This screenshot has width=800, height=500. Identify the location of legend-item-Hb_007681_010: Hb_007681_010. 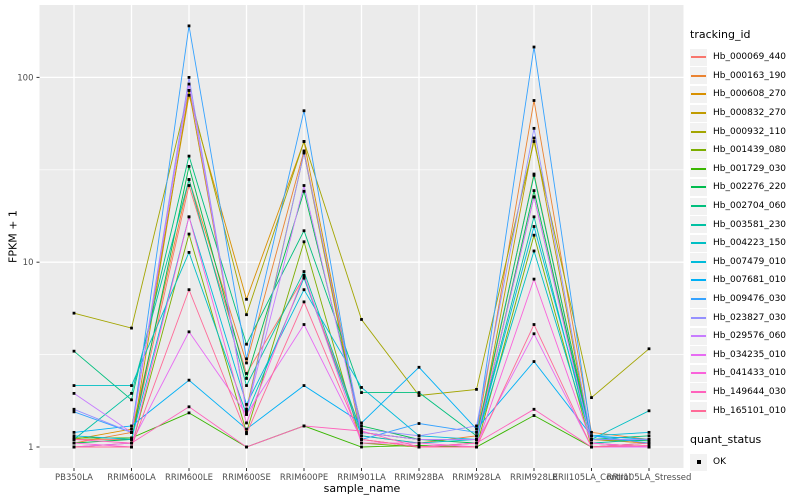
(744, 280).